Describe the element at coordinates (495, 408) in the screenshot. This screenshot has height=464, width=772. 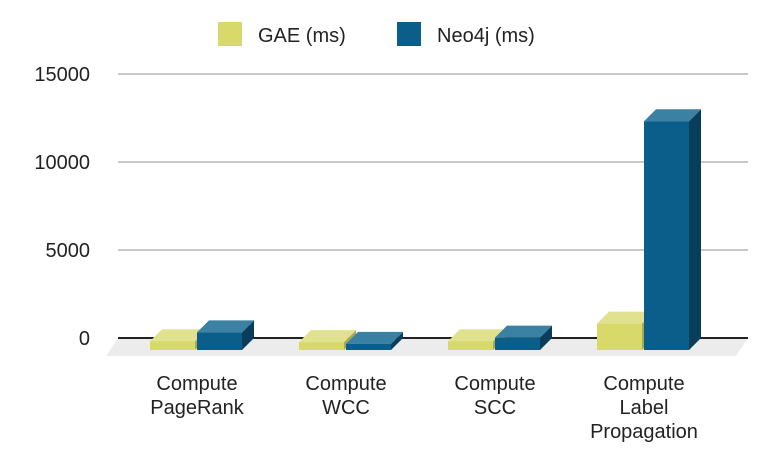
I see `x-tick-label: SCC` at that location.